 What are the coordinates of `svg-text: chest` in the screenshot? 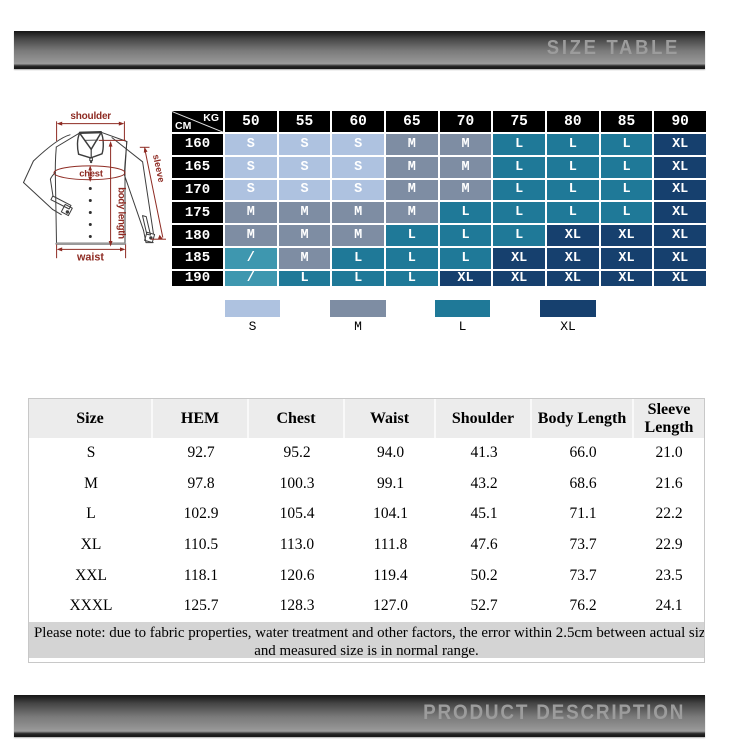 It's located at (91, 173).